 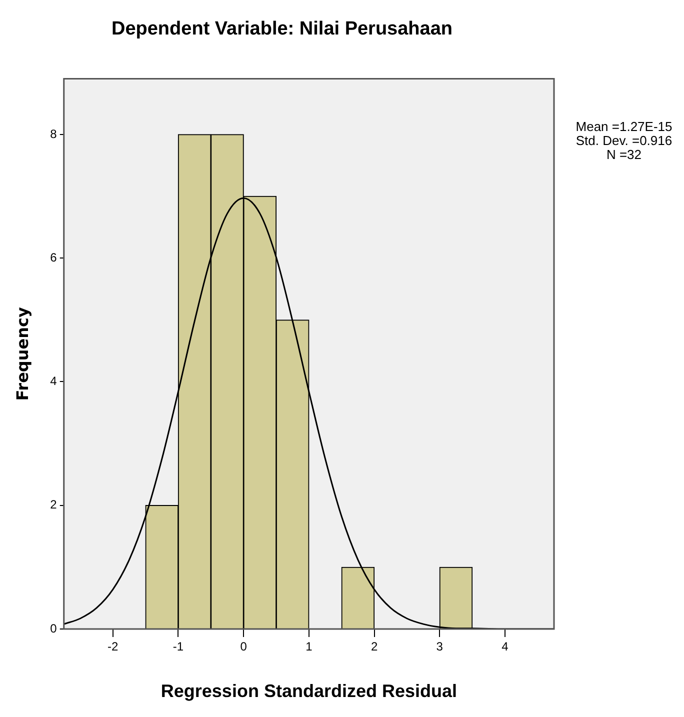 I want to click on chart-title: Dependent Variable: Nilai Perusahaan, so click(x=282, y=29).